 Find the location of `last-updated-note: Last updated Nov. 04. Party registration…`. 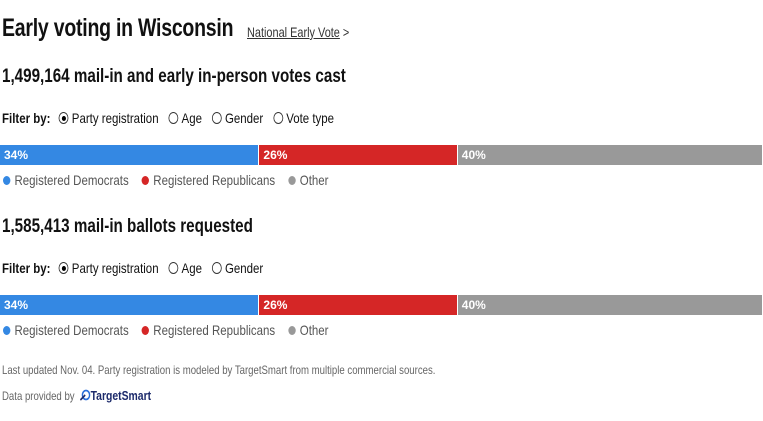

last-updated-note: Last updated Nov. 04. Party registration… is located at coordinates (219, 370).